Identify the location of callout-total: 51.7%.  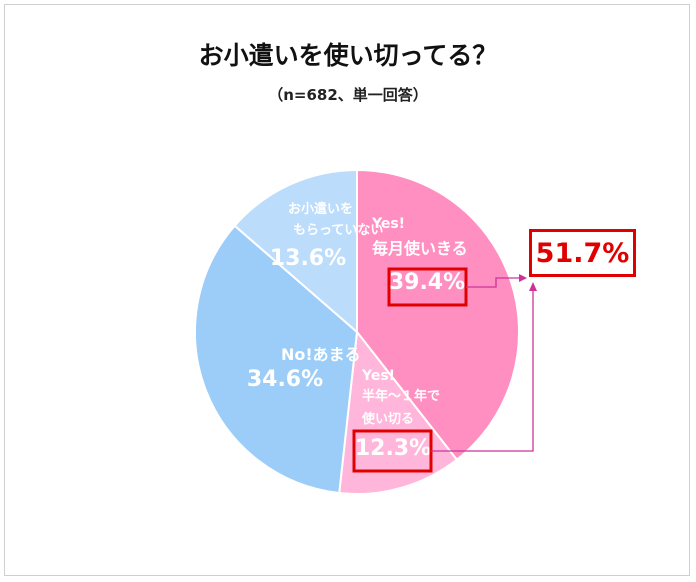
(582, 253).